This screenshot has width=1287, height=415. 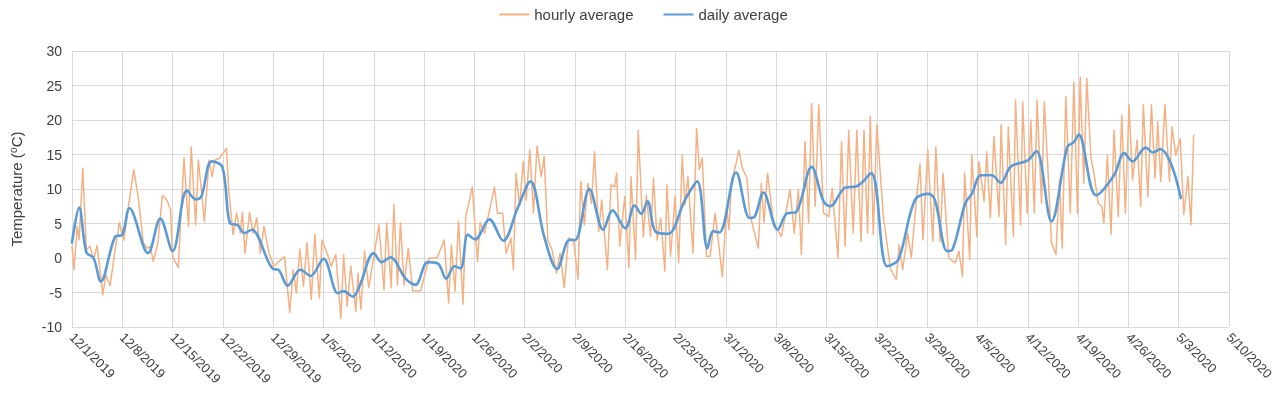 I want to click on legend-label: hourly average, so click(x=584, y=14).